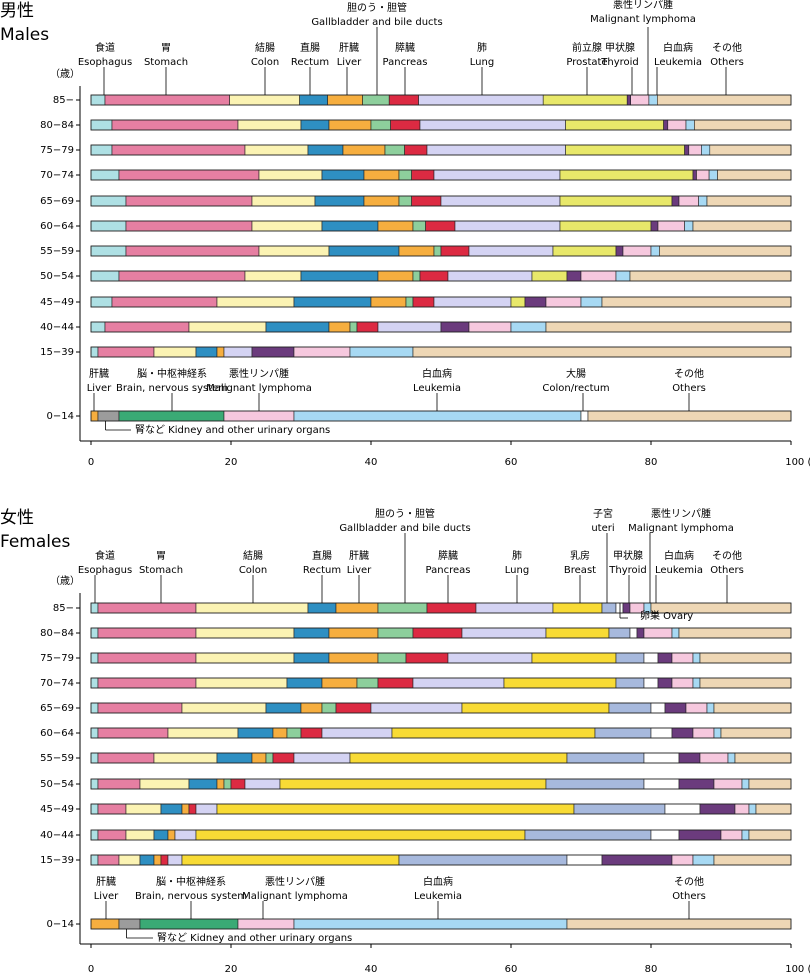 The width and height of the screenshot is (810, 978). What do you see at coordinates (166, 48) in the screenshot?
I see `series-label-ja: 胃` at bounding box center [166, 48].